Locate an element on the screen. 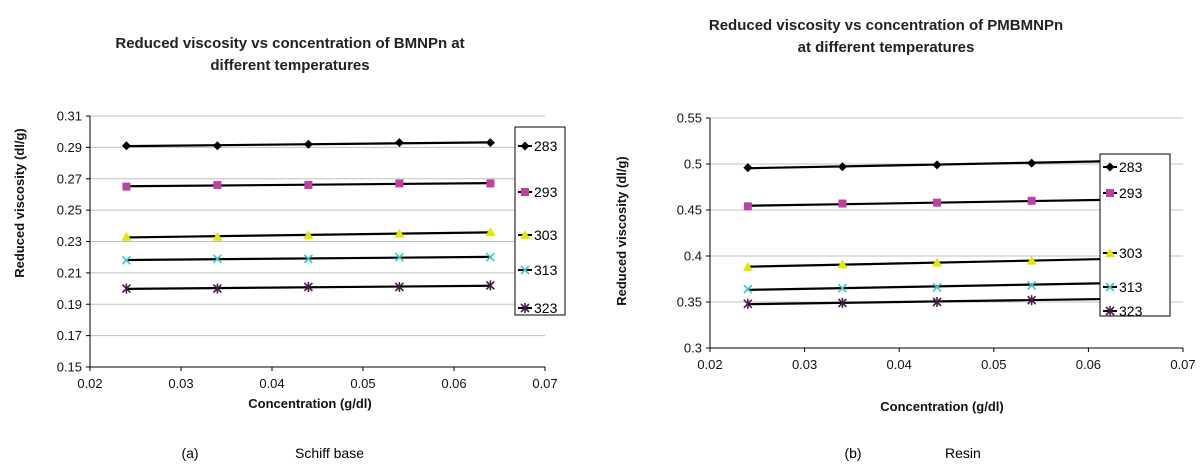 Image resolution: width=1203 pixels, height=466 pixels. caption-text: Resin is located at coordinates (963, 453).